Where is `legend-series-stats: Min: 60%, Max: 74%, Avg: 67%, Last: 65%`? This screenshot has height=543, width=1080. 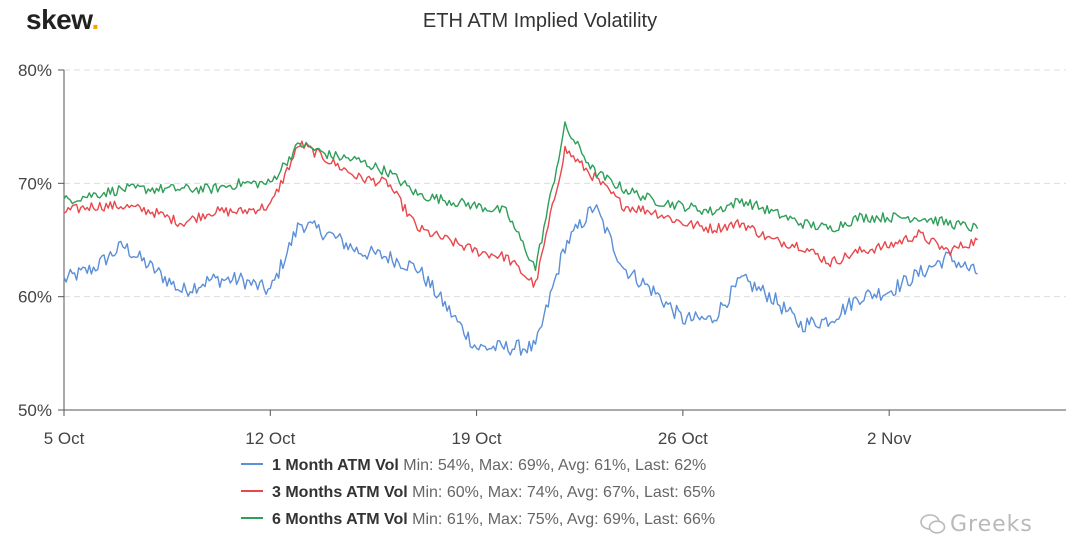 legend-series-stats: Min: 60%, Max: 74%, Avg: 67%, Last: 65% is located at coordinates (563, 492).